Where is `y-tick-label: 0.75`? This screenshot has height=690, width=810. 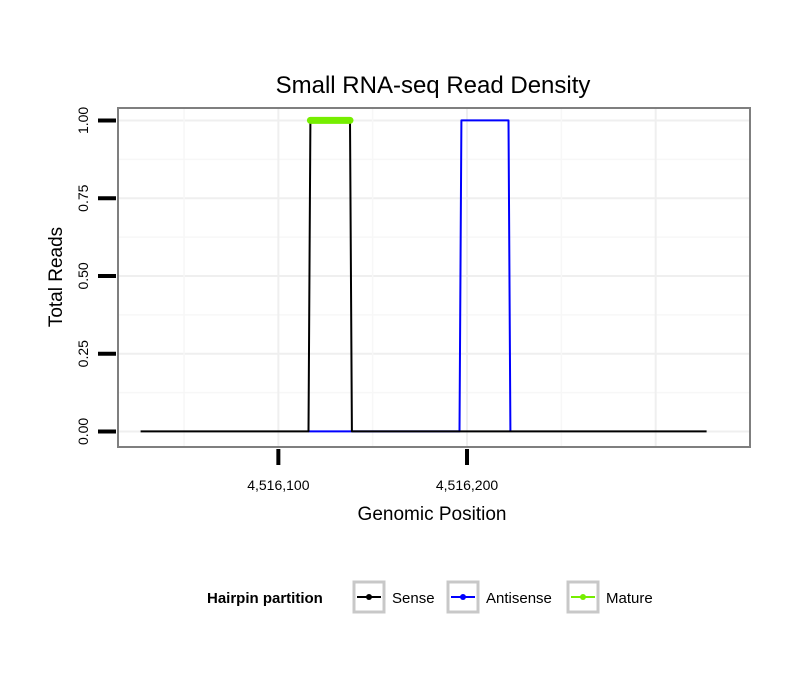
y-tick-label: 0.75 is located at coordinates (83, 197).